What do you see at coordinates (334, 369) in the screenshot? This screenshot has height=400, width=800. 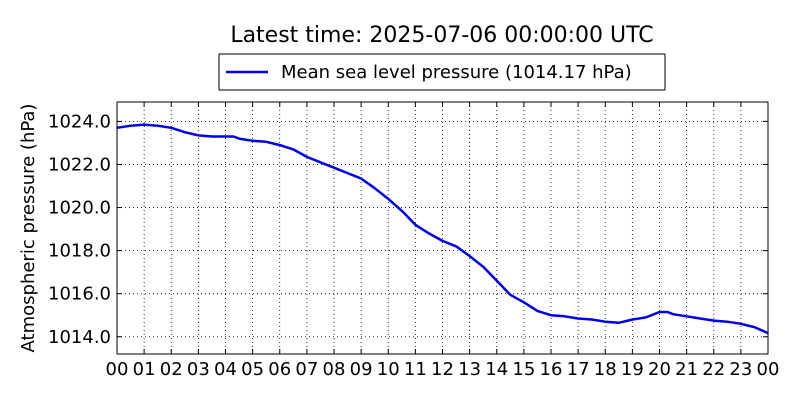 I see `x-tick-label: 08` at bounding box center [334, 369].